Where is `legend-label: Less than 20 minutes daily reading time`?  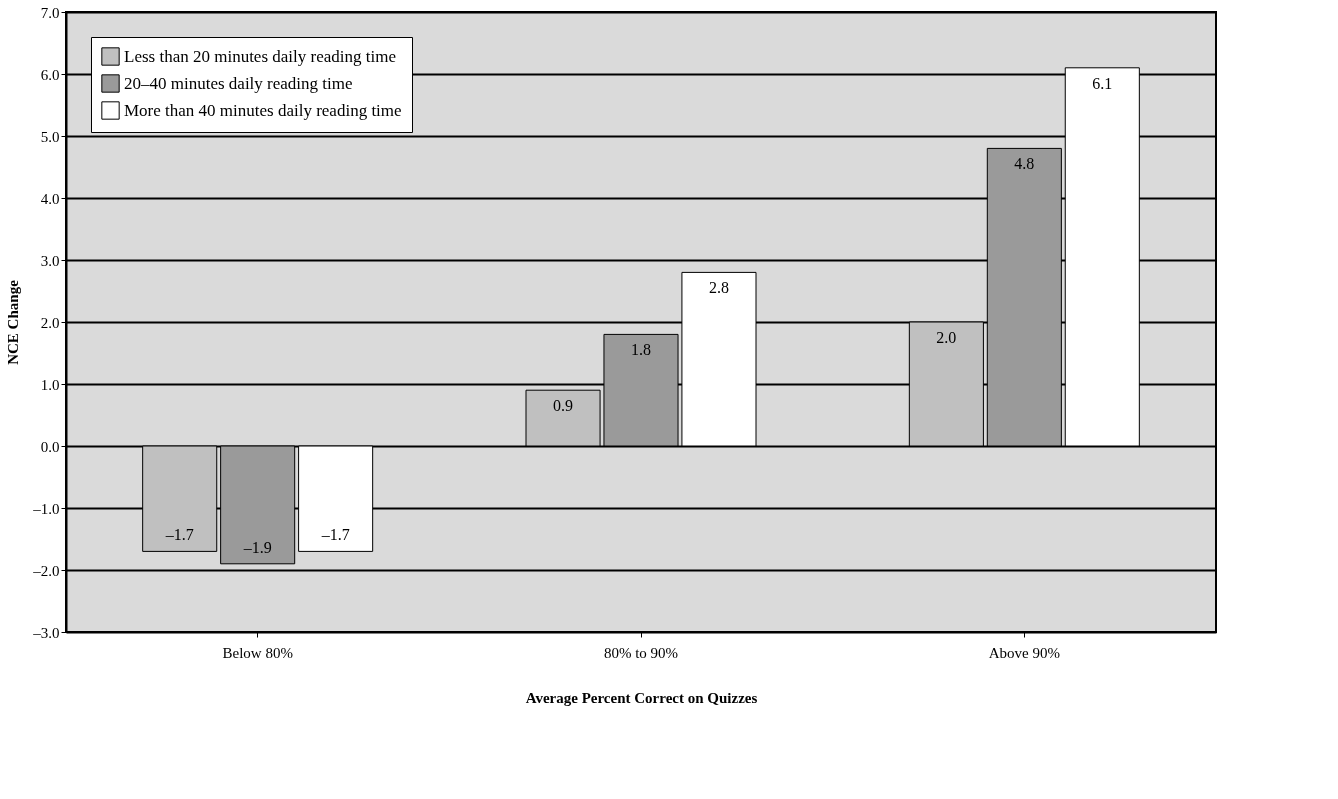
legend-label: Less than 20 minutes daily reading time is located at coordinates (260, 56).